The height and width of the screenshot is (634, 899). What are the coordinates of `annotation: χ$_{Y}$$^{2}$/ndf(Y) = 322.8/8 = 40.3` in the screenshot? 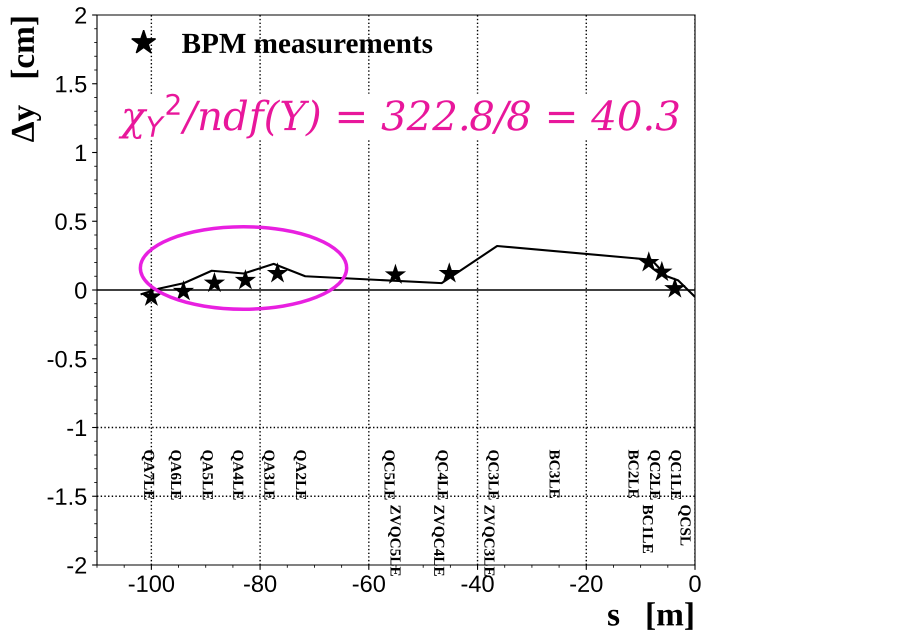 It's located at (398, 117).